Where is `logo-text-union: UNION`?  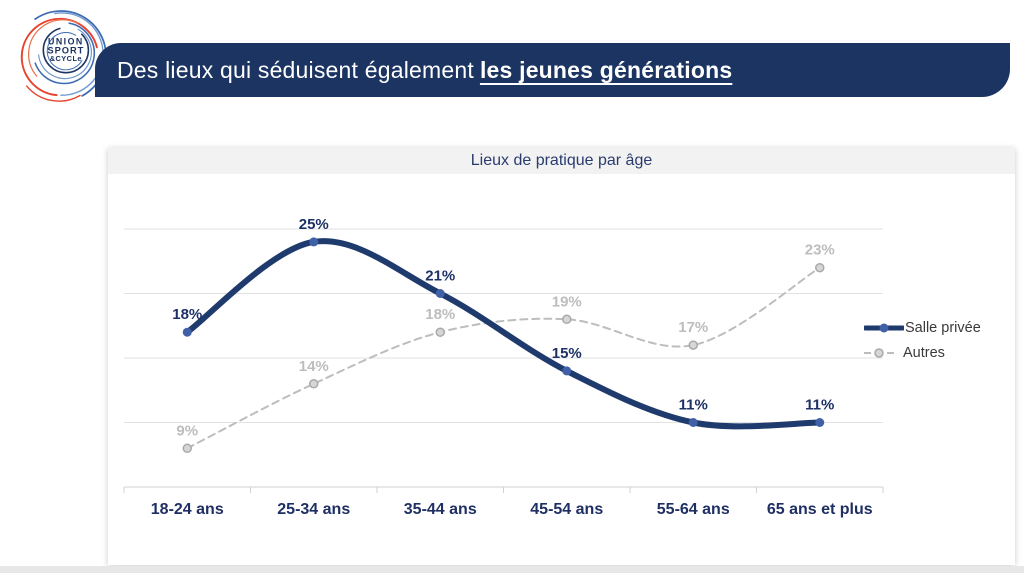
logo-text-union: UNION is located at coordinates (66, 41).